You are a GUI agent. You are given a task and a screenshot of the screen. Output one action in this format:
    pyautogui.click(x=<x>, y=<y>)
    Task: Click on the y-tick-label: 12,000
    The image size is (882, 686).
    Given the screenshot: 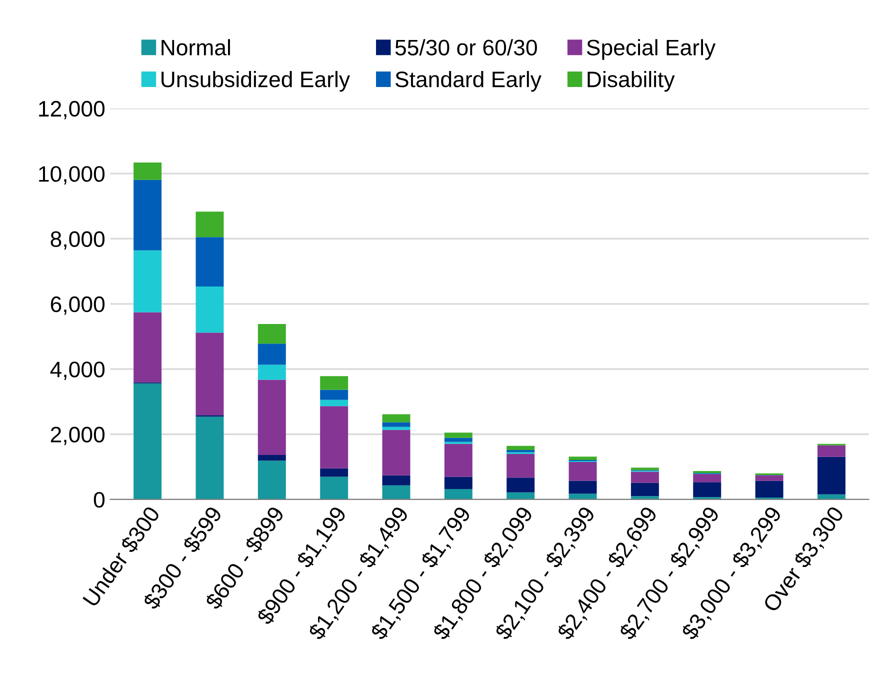 What is the action you would take?
    pyautogui.click(x=72, y=110)
    